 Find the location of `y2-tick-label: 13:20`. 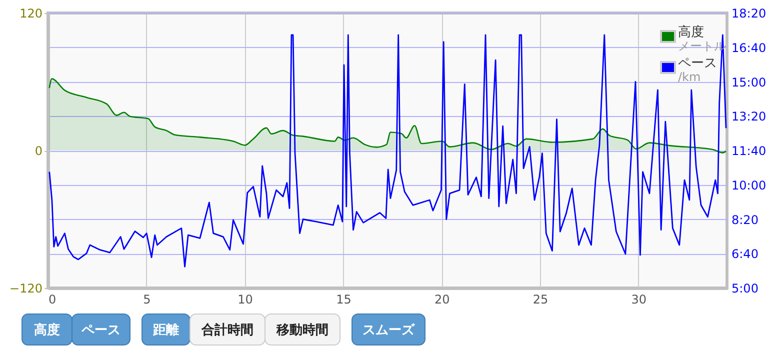

y2-tick-label: 13:20 is located at coordinates (749, 117).